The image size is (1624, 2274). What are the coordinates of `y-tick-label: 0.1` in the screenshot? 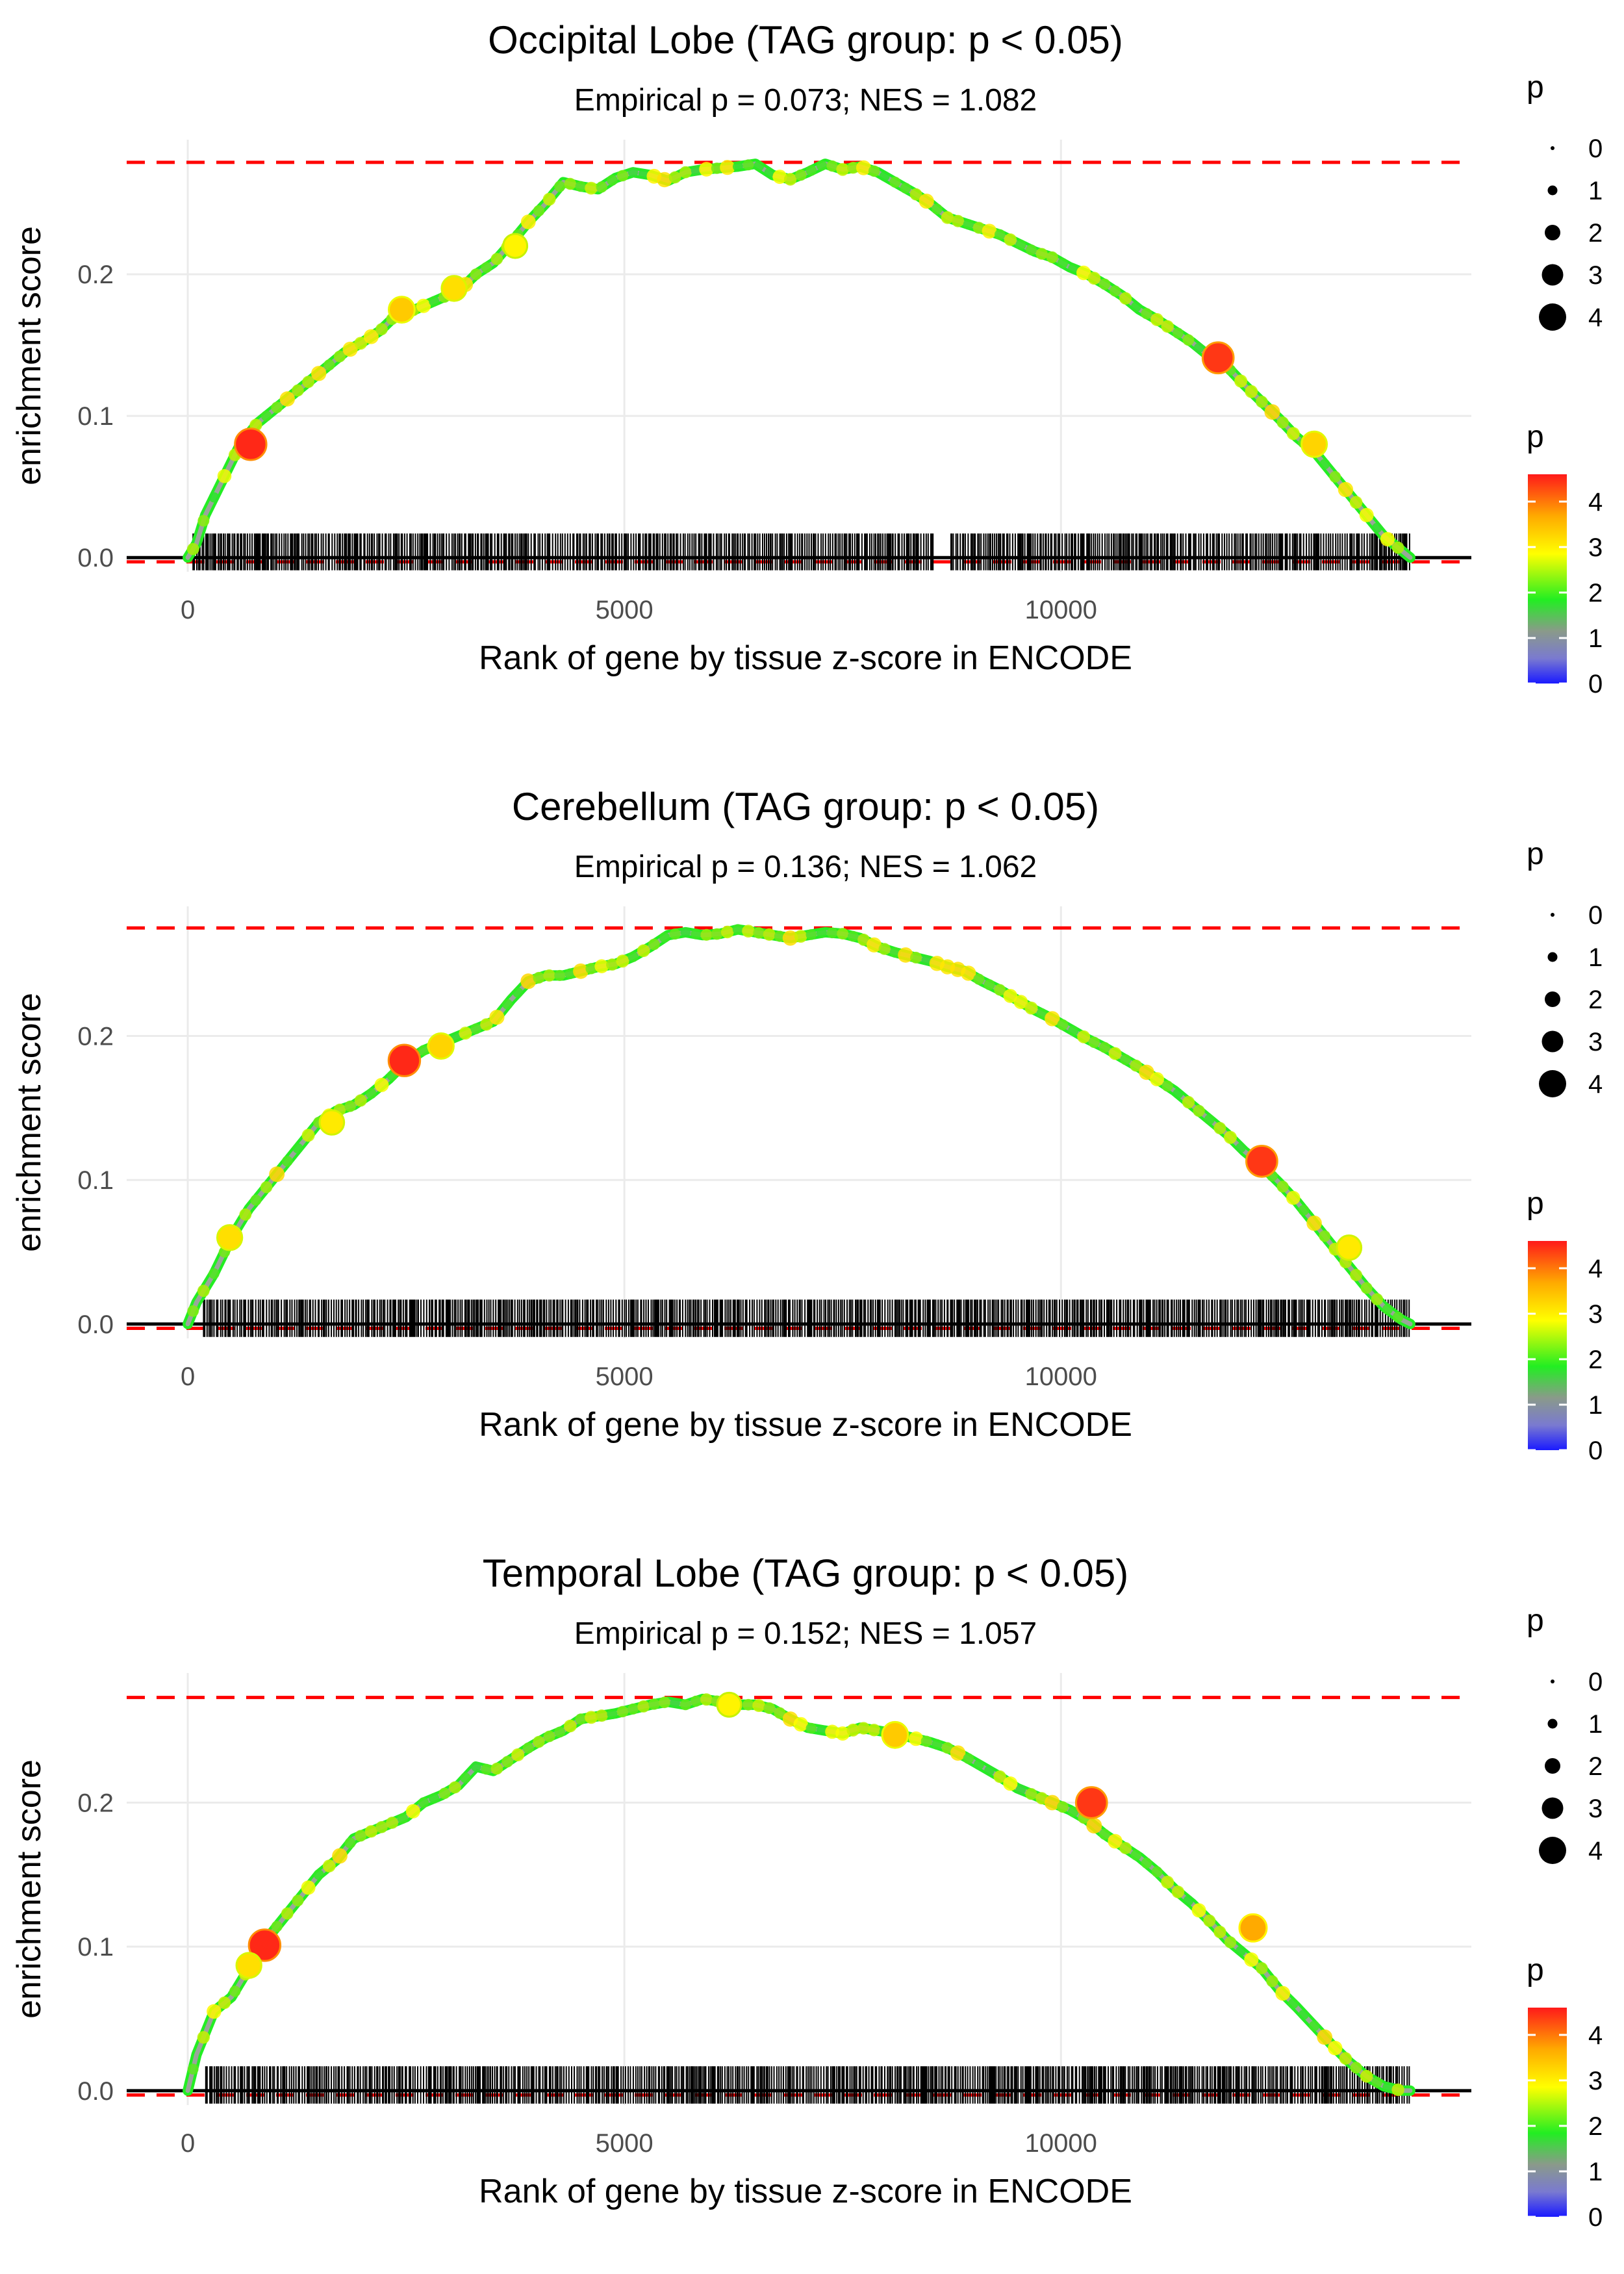 It's located at (95, 416).